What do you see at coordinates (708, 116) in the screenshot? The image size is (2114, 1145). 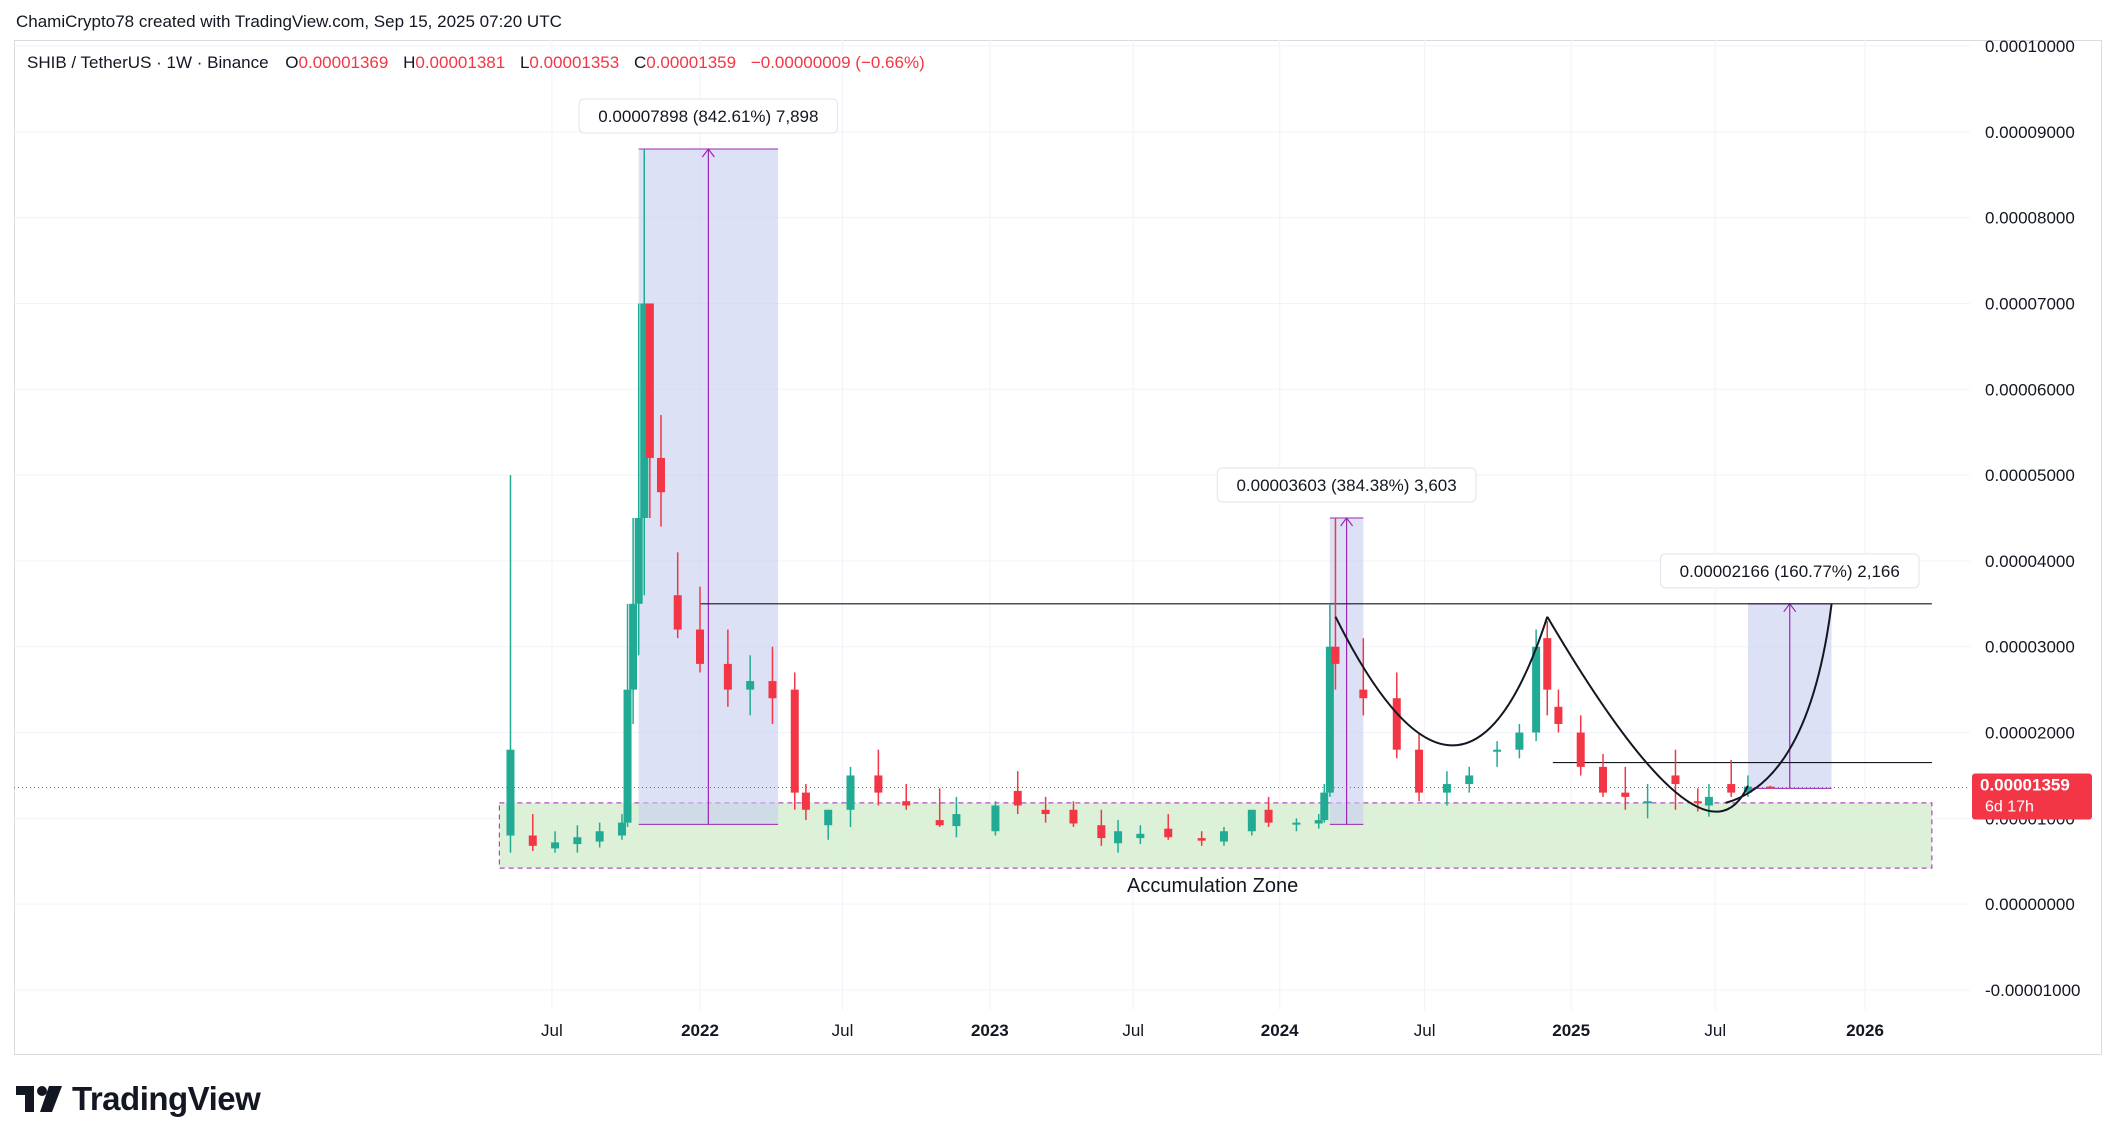 I see `price-range-label: 0.00007898 (842.61%) 7,898` at bounding box center [708, 116].